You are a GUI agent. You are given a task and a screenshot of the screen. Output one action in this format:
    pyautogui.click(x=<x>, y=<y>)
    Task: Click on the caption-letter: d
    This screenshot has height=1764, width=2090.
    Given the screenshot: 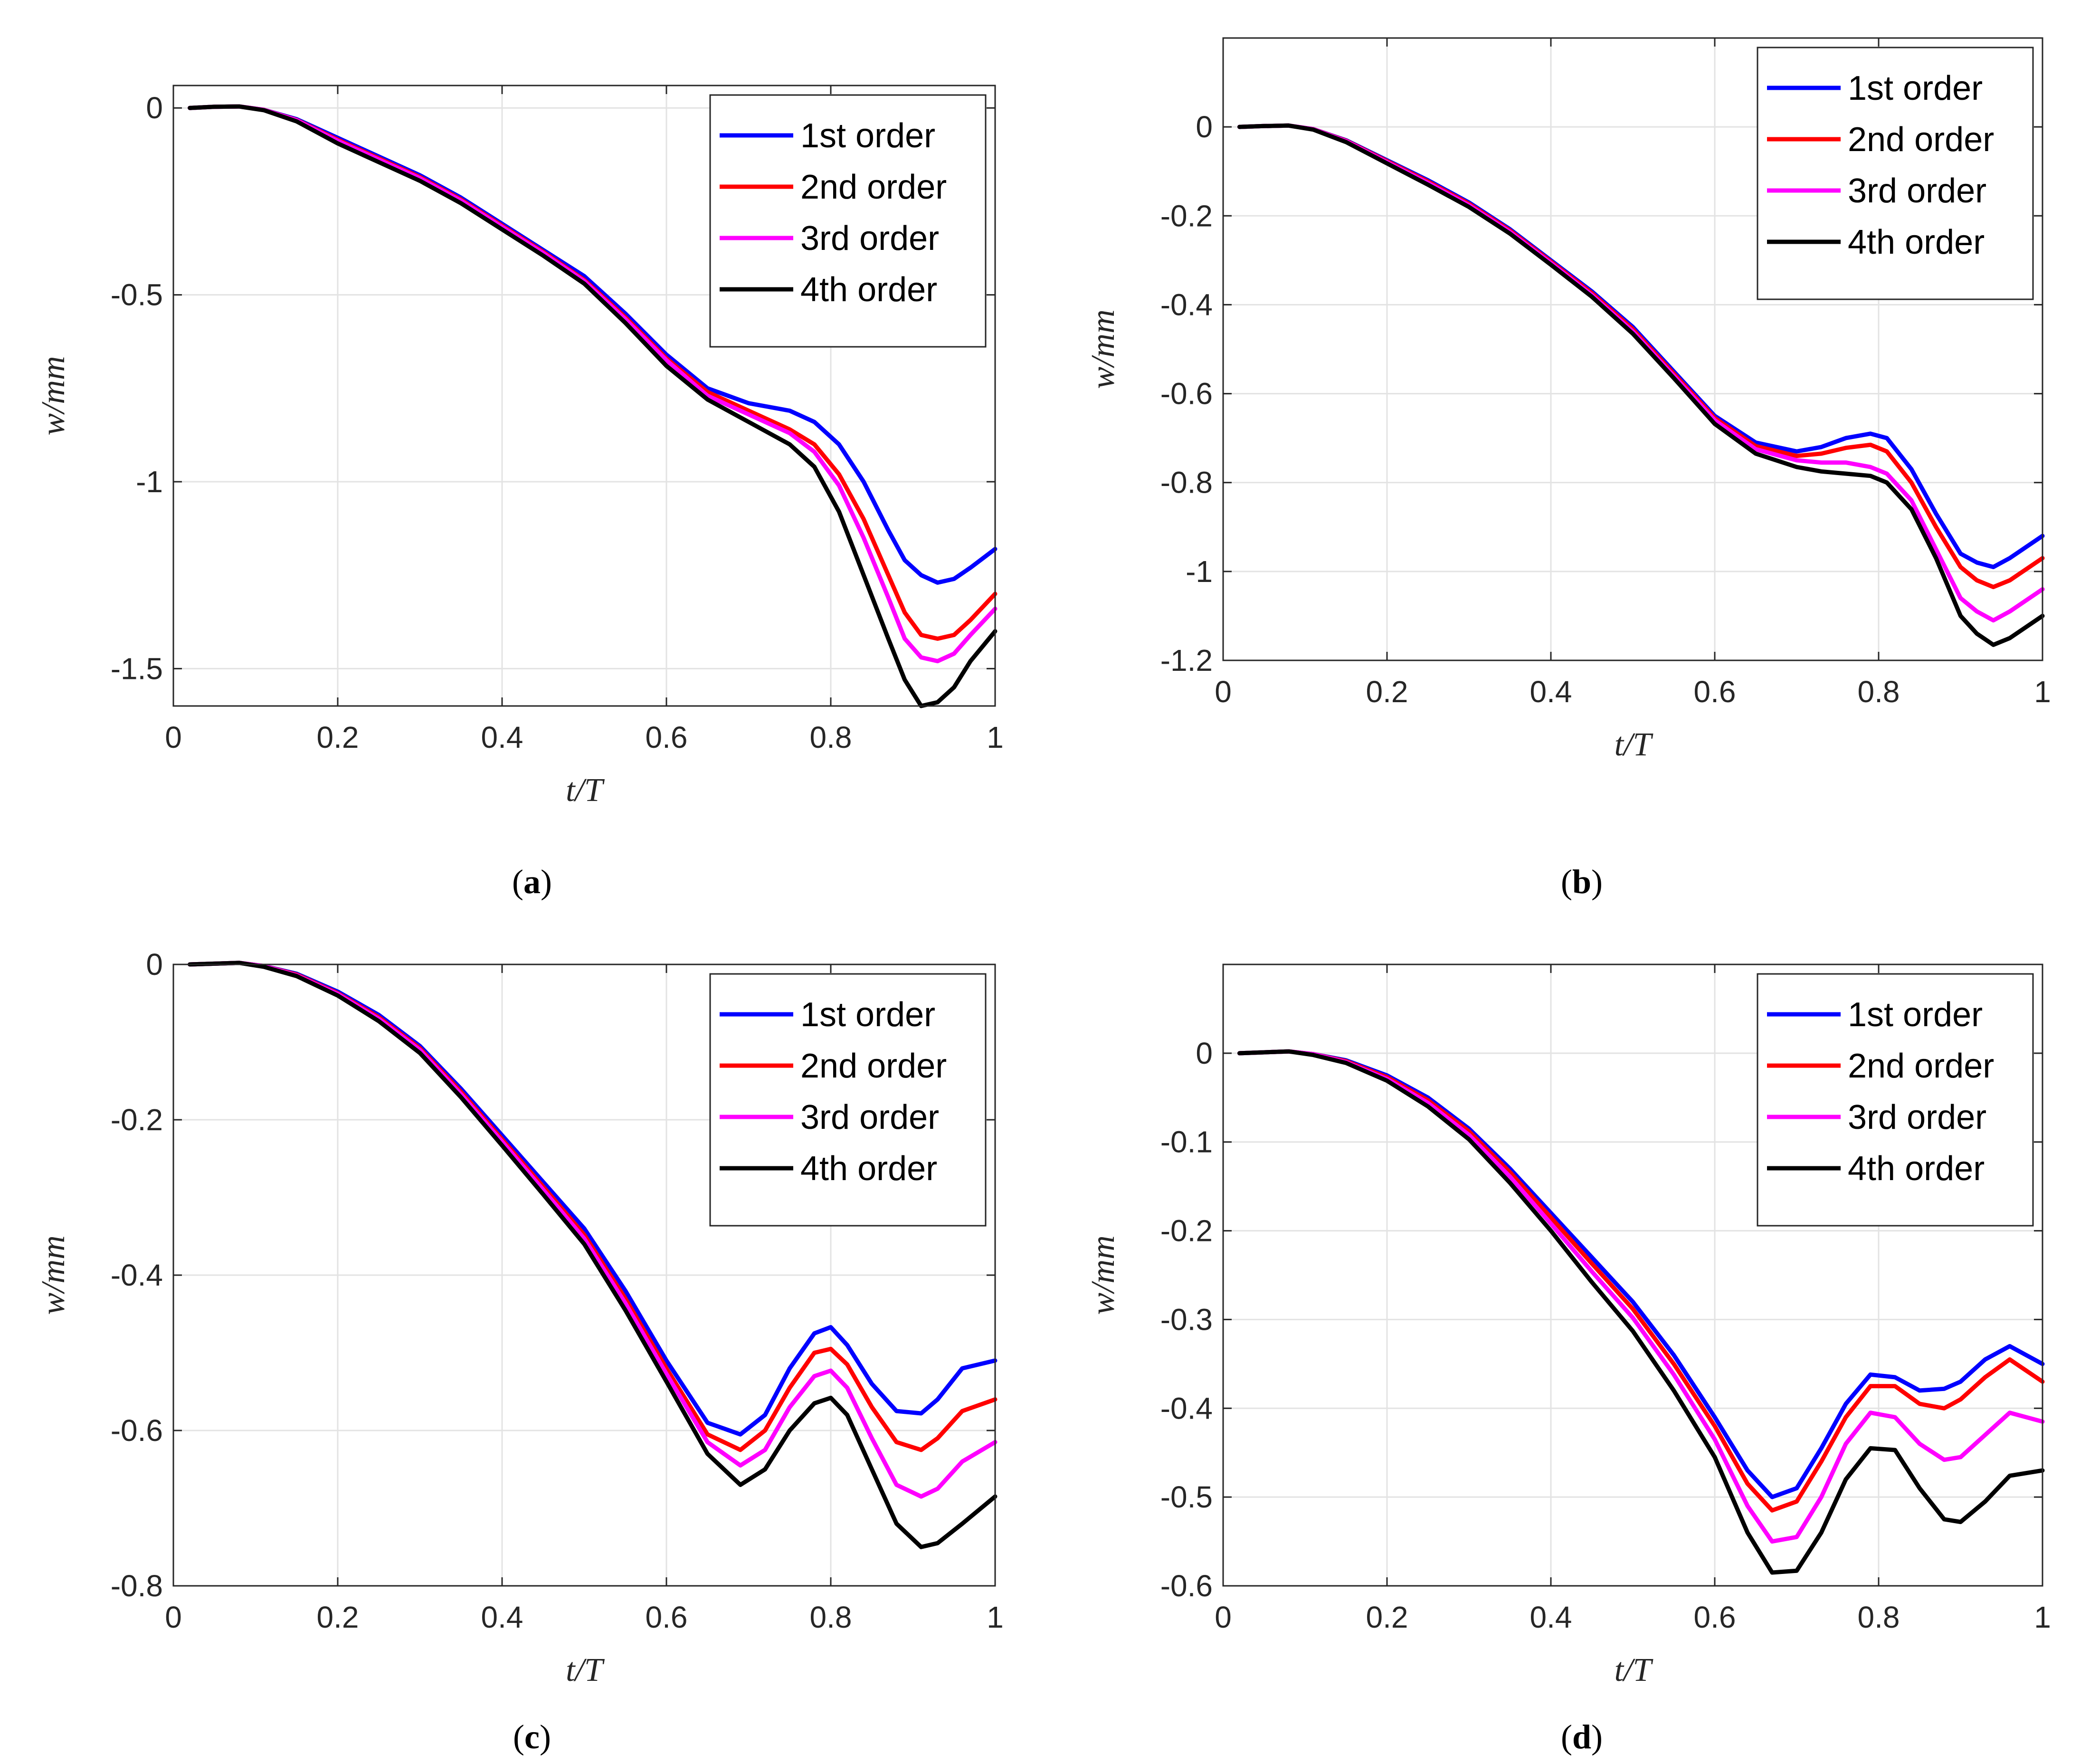 What is the action you would take?
    pyautogui.click(x=1581, y=1737)
    